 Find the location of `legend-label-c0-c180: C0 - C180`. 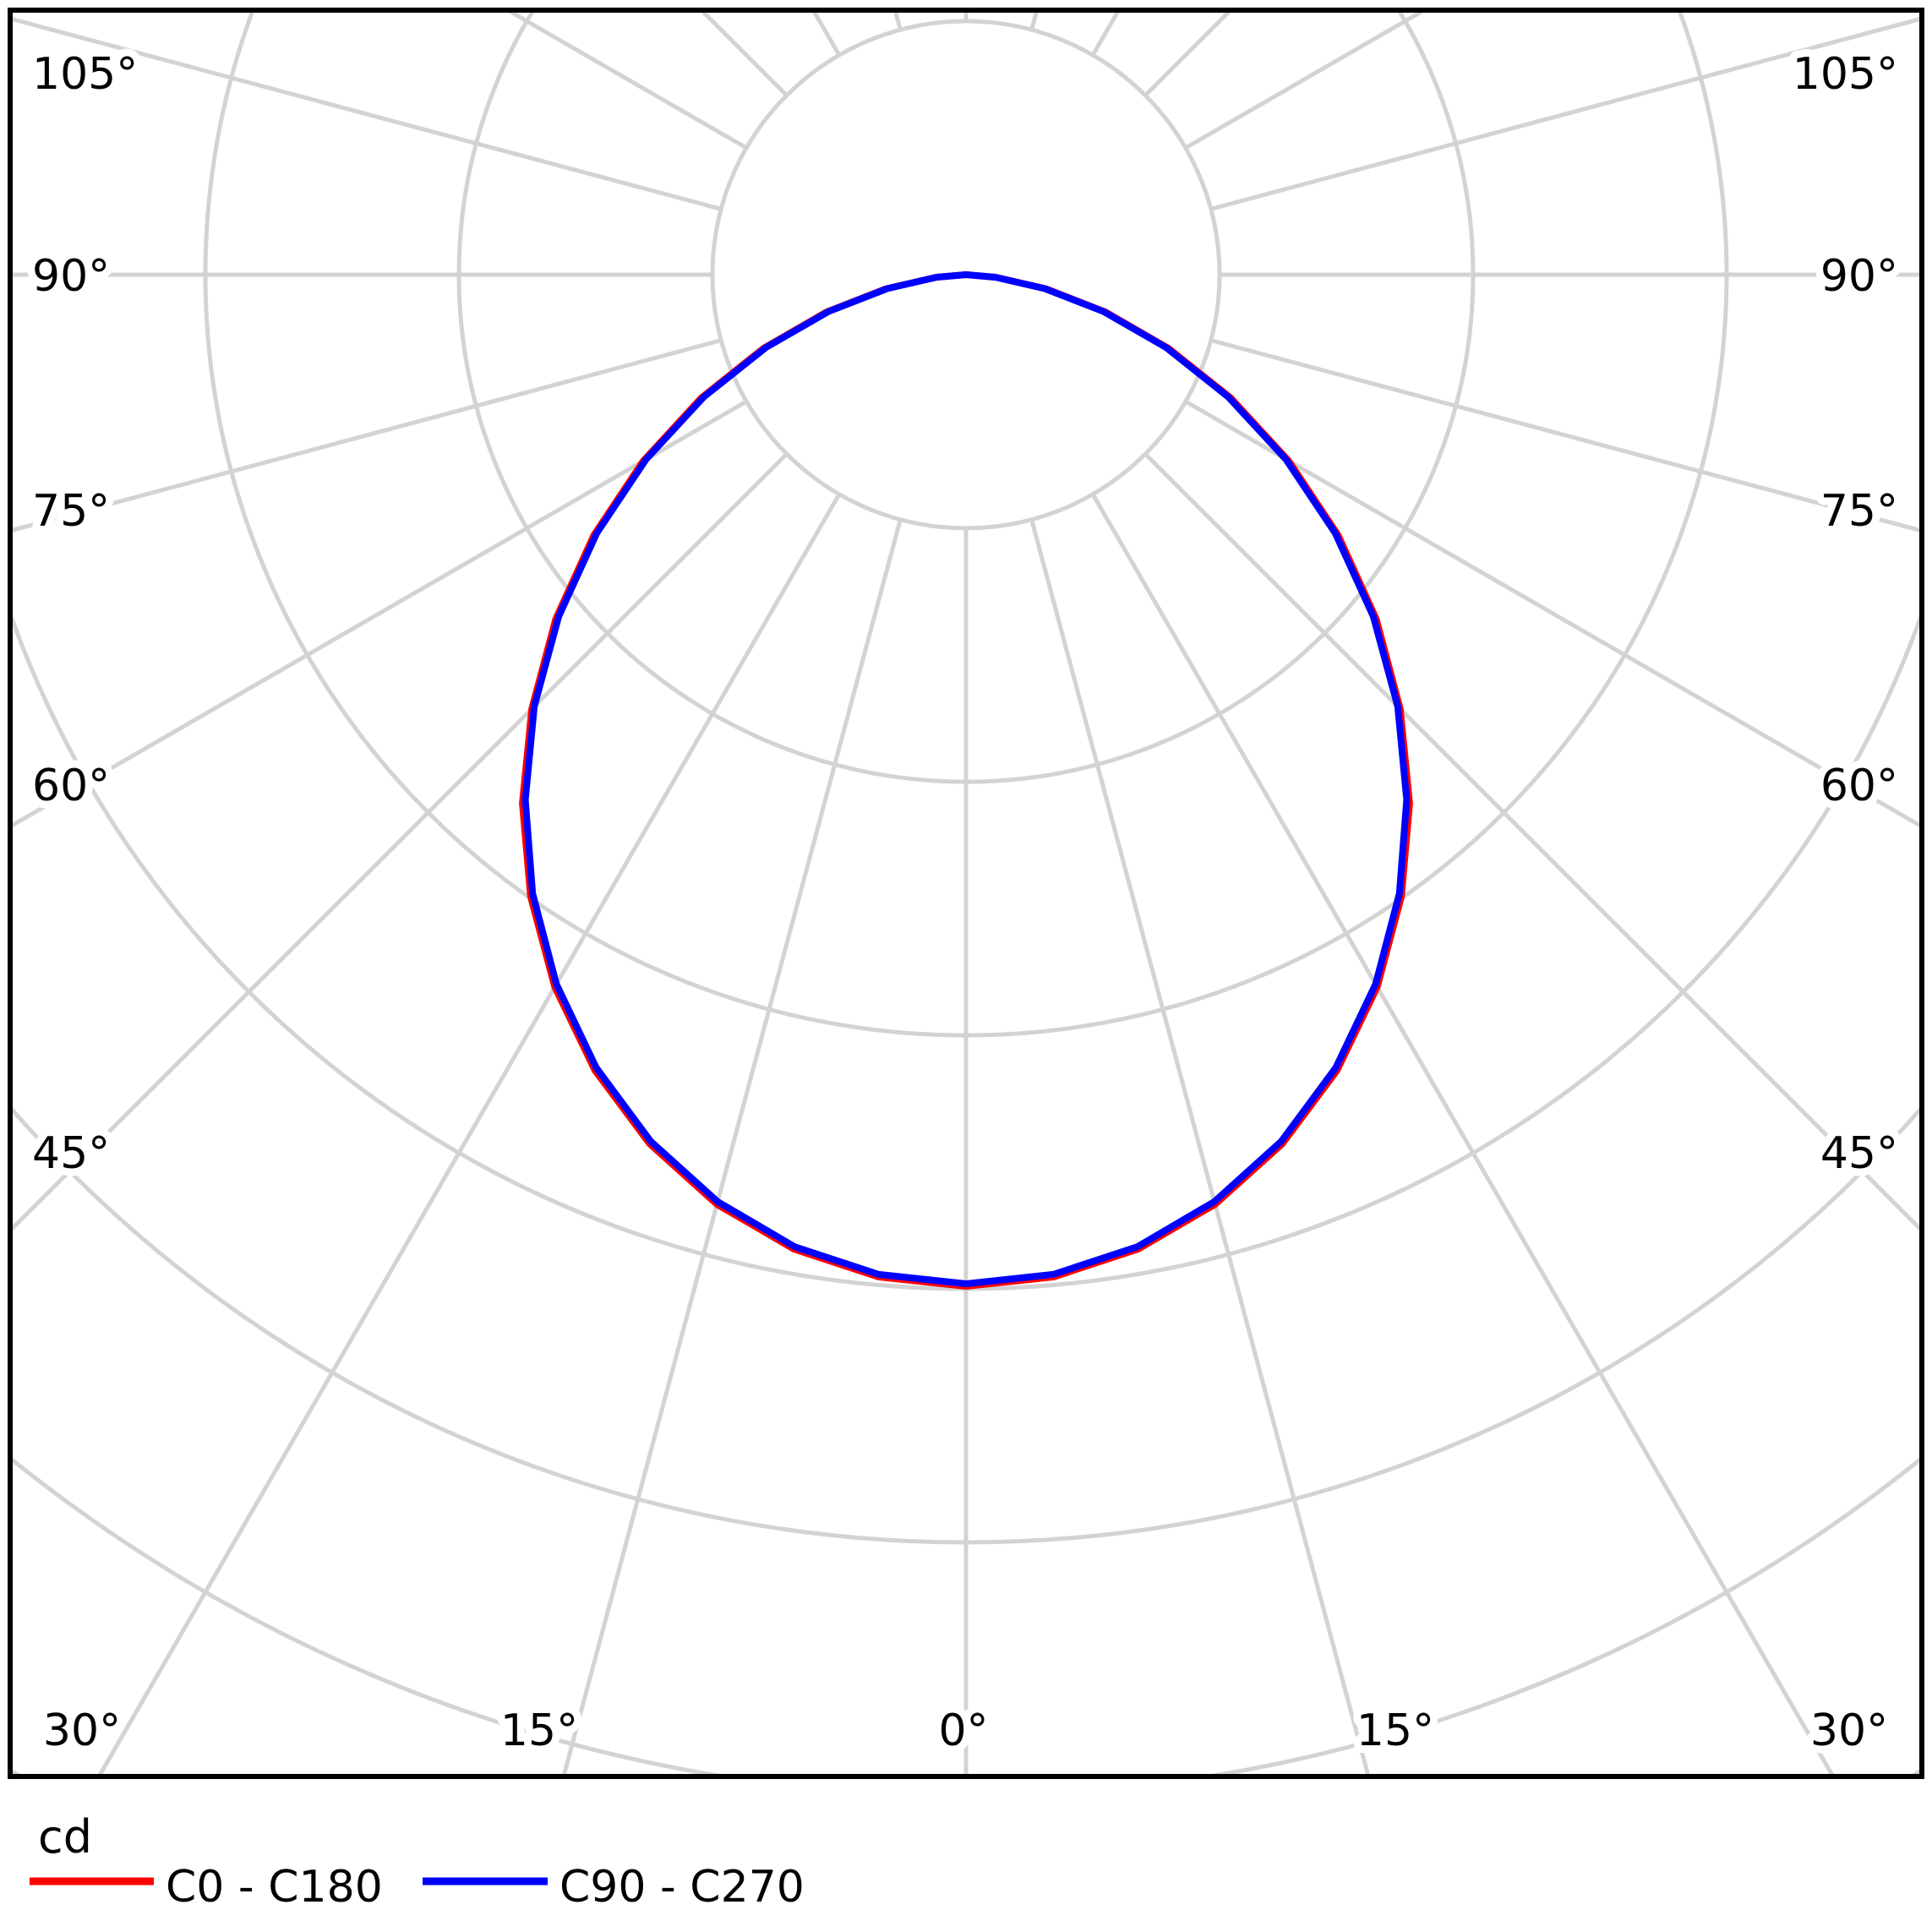

legend-label-c0-c180: C0 - C180 is located at coordinates (274, 1887).